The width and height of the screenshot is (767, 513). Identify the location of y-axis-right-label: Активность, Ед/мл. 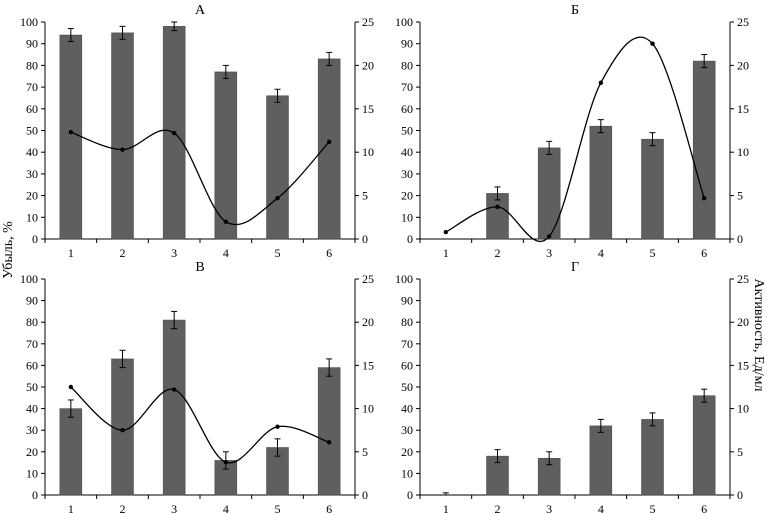
(758, 335).